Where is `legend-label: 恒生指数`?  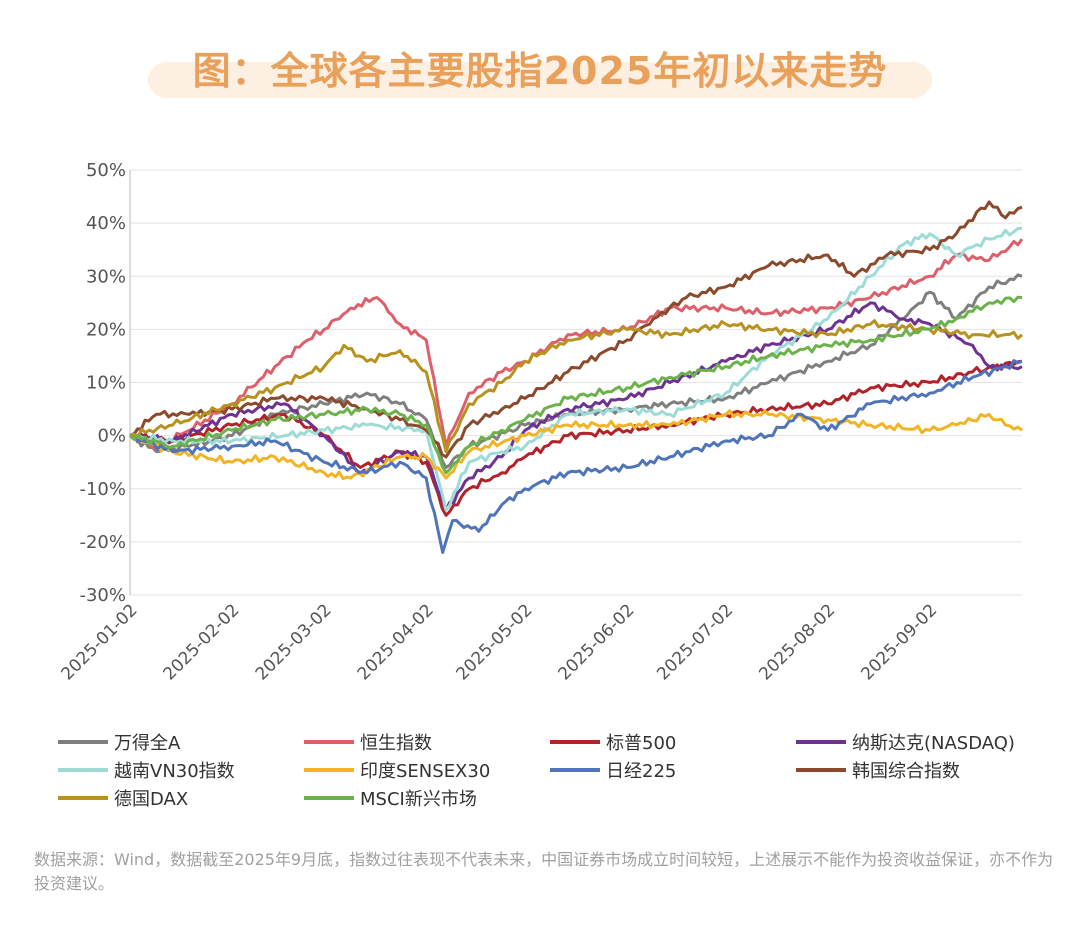 legend-label: 恒生指数 is located at coordinates (396, 743).